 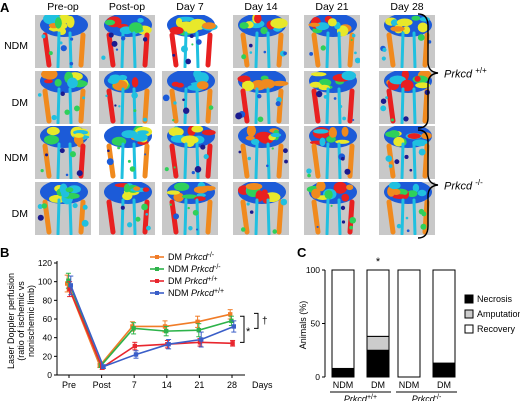 What do you see at coordinates (262, 385) in the screenshot?
I see `x-axis-label: Days` at bounding box center [262, 385].